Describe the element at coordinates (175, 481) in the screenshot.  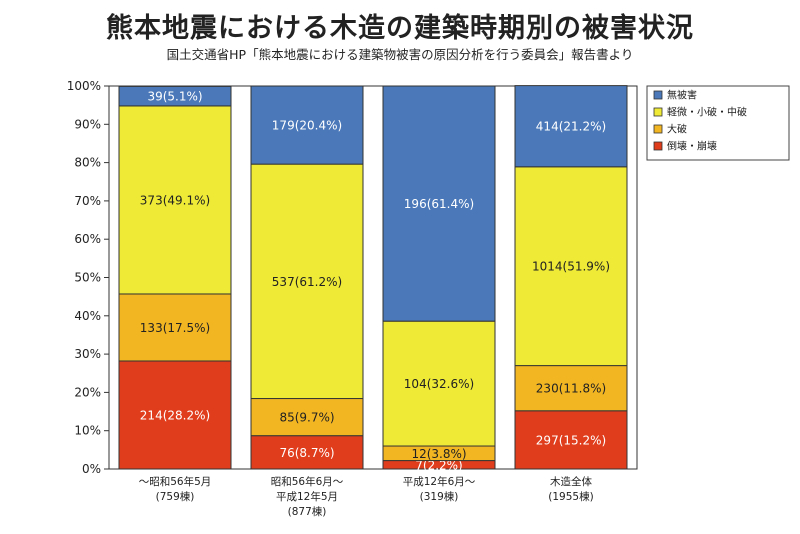
I see `x-category-label: ～昭和56年5月` at that location.